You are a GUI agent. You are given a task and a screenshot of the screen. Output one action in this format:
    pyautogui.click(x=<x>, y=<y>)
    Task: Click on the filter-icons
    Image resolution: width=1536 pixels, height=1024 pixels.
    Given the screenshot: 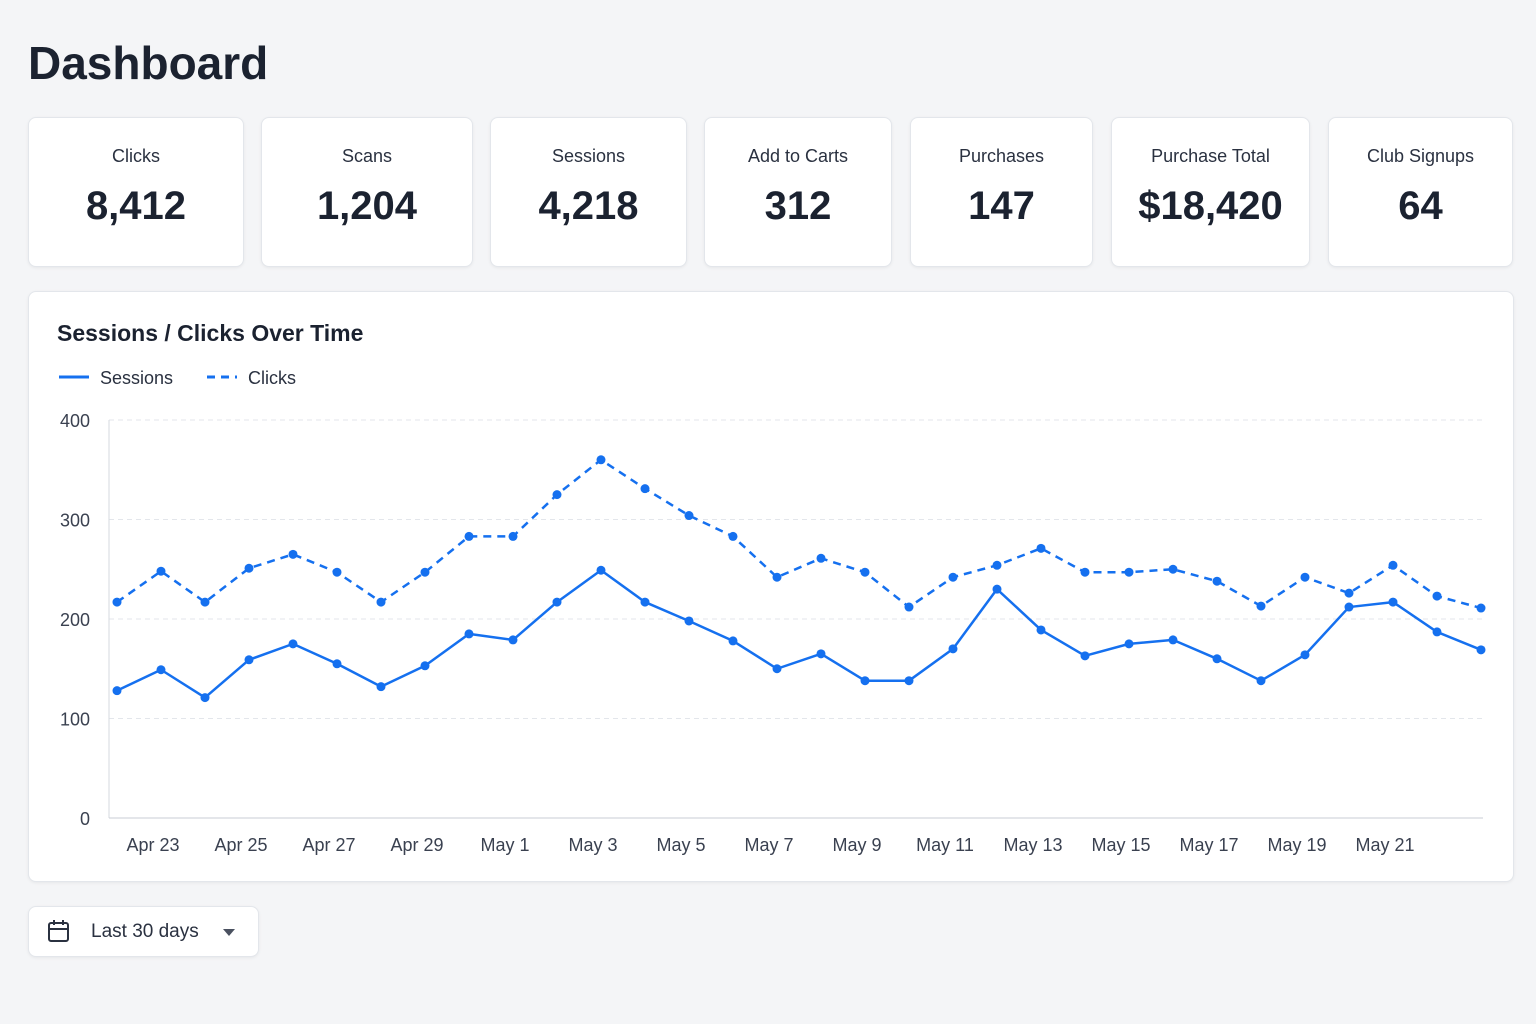 What is the action you would take?
    pyautogui.click(x=141, y=931)
    